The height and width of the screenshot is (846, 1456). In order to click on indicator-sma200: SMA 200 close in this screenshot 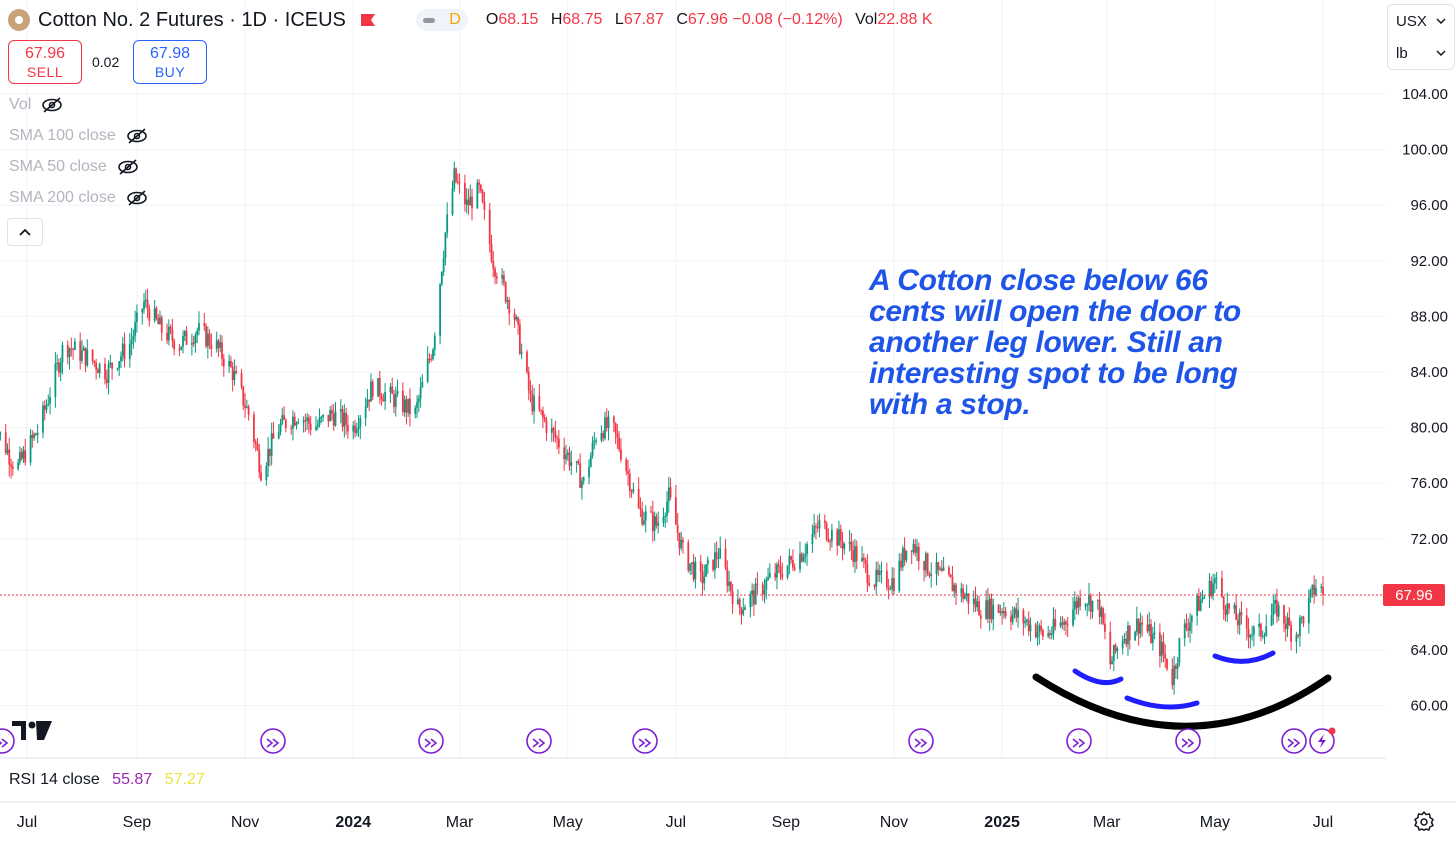, I will do `click(78, 198)`.